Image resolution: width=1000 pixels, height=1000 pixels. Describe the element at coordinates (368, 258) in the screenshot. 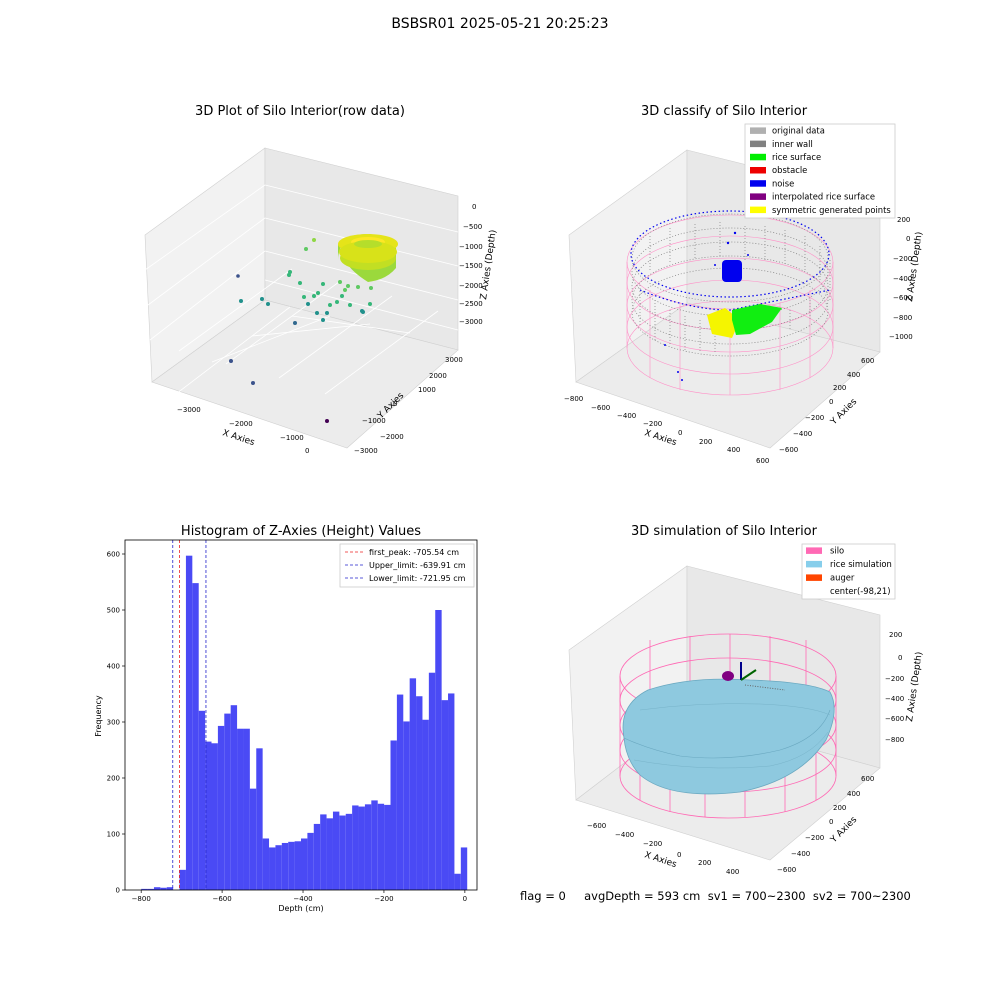

I see `panel1-ring-cluster` at that location.